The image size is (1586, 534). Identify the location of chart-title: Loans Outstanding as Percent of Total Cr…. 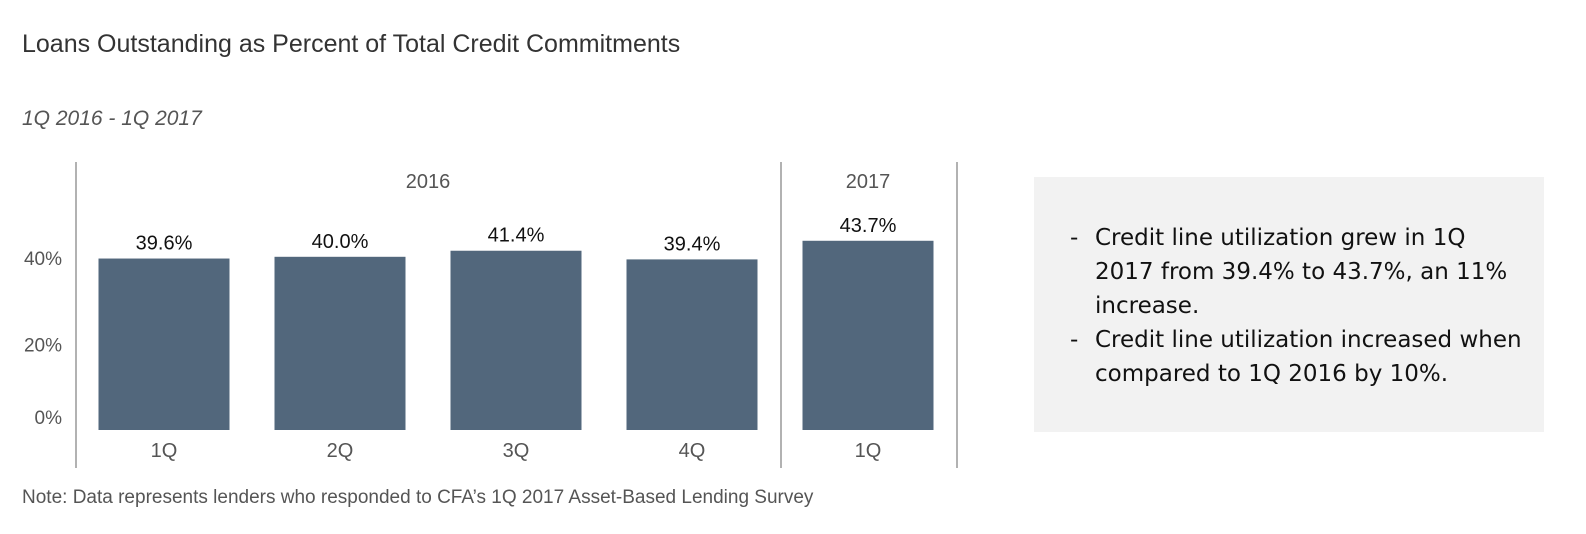
(351, 44).